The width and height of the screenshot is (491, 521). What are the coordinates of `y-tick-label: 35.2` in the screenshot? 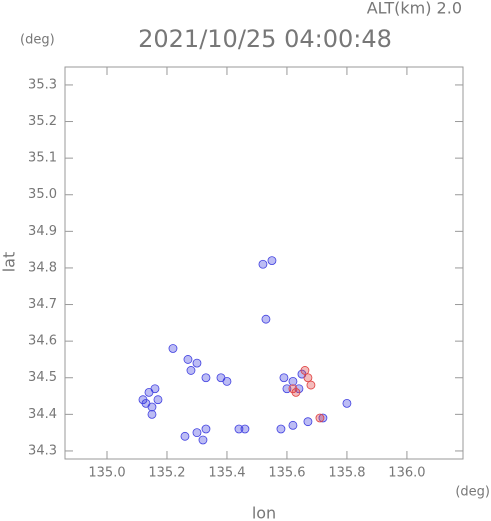 It's located at (42, 121).